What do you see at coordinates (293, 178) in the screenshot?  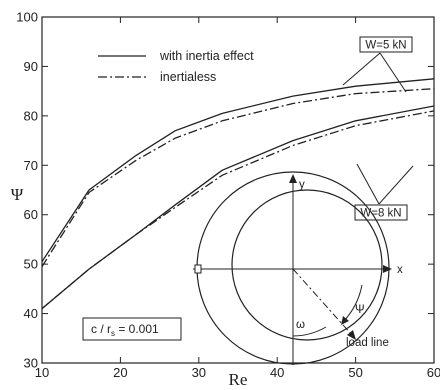 I see `inset-y-arrowhead` at bounding box center [293, 178].